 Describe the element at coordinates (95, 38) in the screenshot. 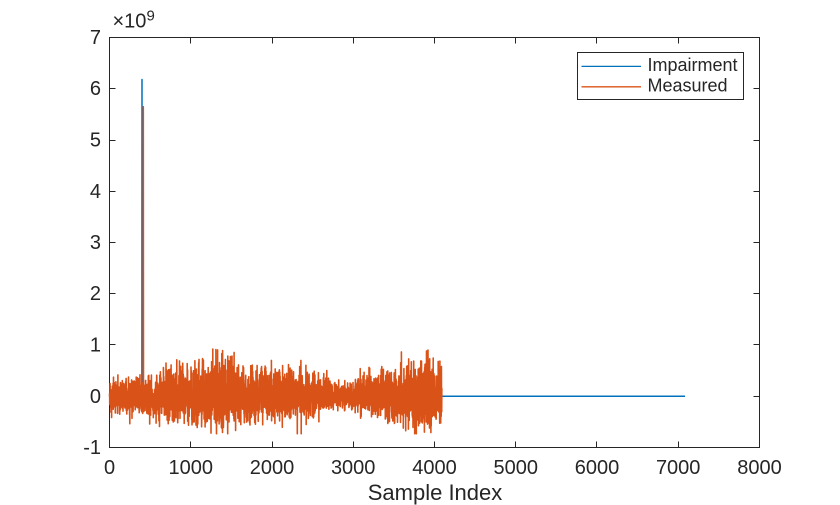

I see `svg-text: 7` at that location.